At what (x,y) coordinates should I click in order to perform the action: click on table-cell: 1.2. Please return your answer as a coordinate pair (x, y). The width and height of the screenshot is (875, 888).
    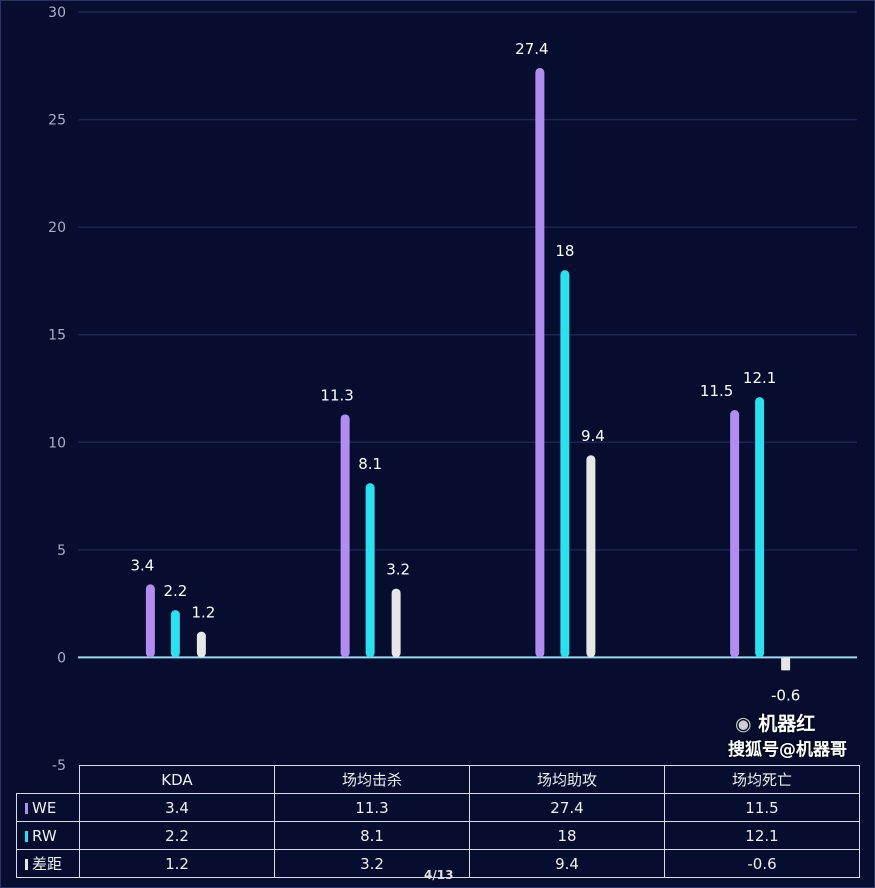
    Looking at the image, I should click on (177, 863).